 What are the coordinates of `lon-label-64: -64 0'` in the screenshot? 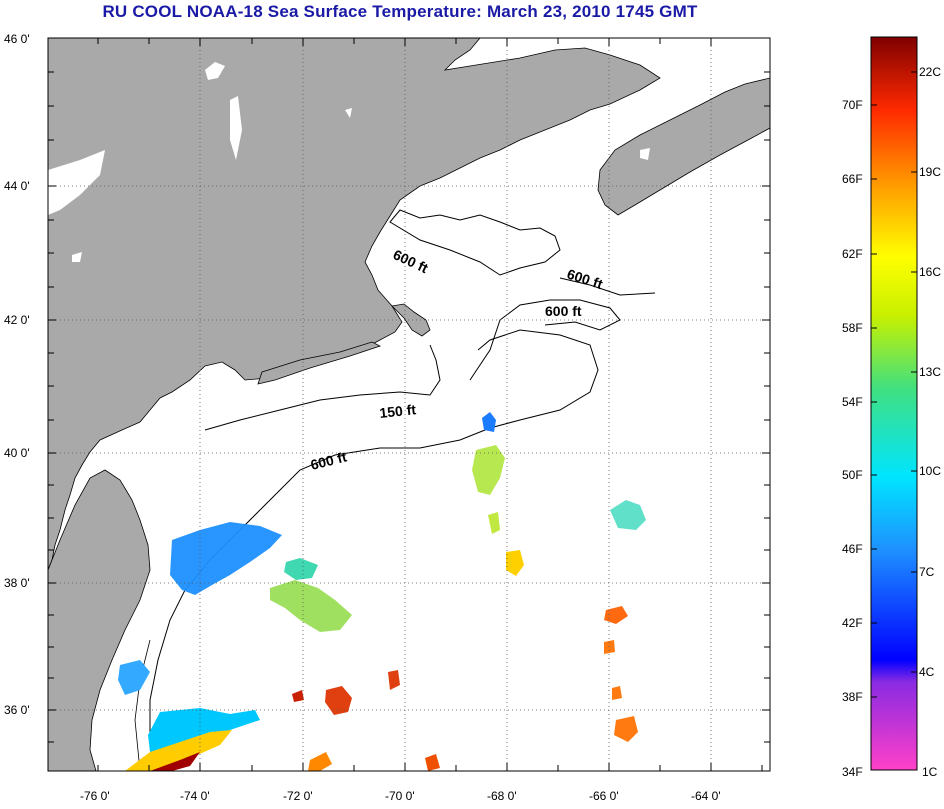 It's located at (706, 796).